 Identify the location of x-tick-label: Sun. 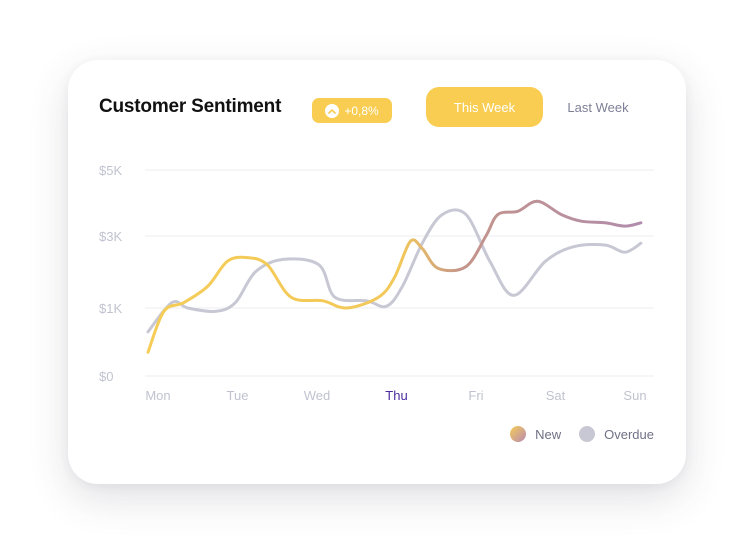
(634, 395).